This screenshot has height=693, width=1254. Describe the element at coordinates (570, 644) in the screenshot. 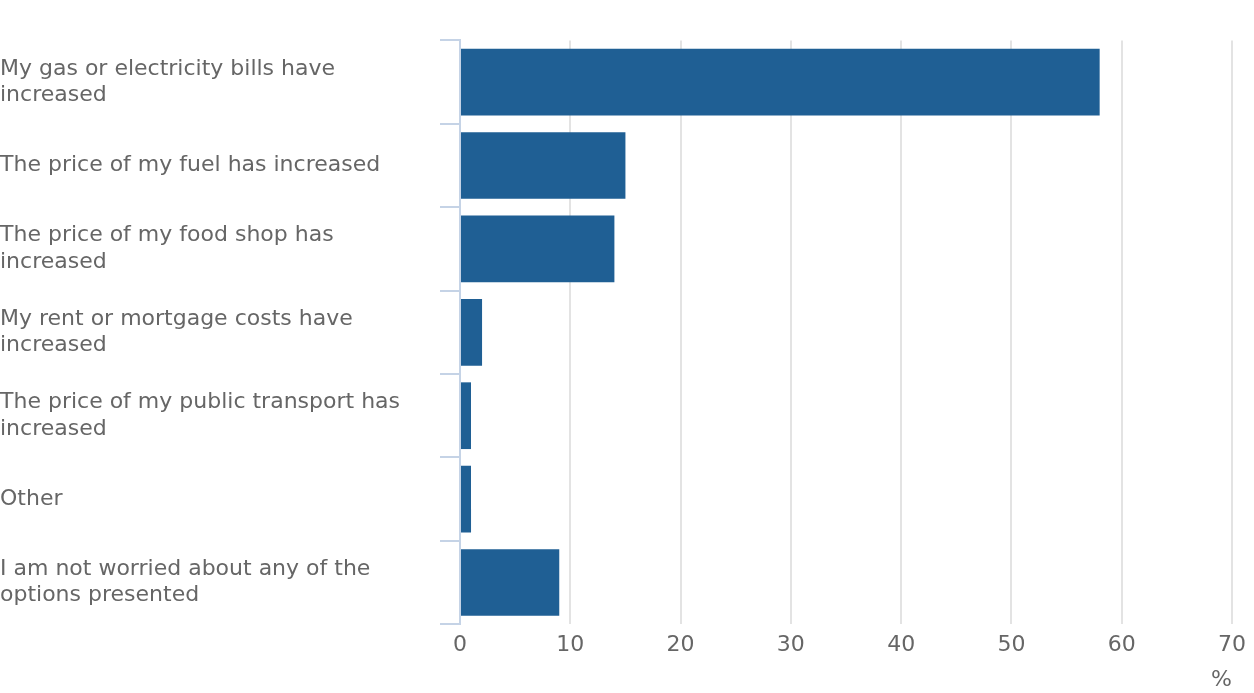

I see `x-tick-label: 10` at that location.